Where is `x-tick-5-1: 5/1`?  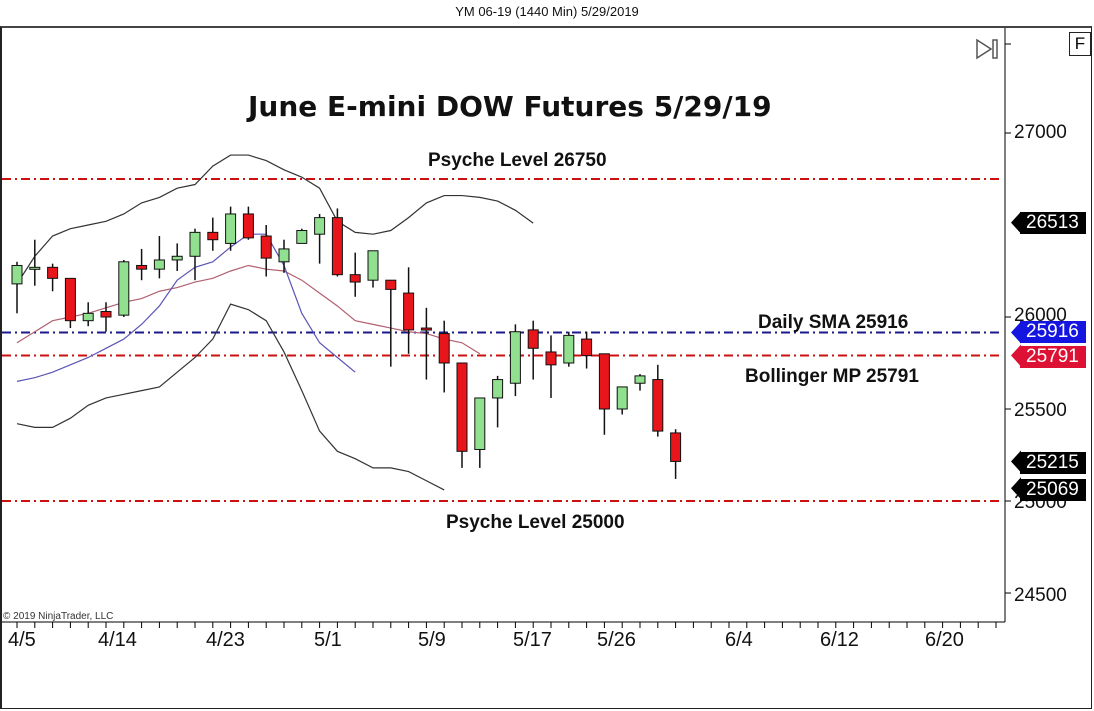 x-tick-5-1: 5/1 is located at coordinates (328, 640).